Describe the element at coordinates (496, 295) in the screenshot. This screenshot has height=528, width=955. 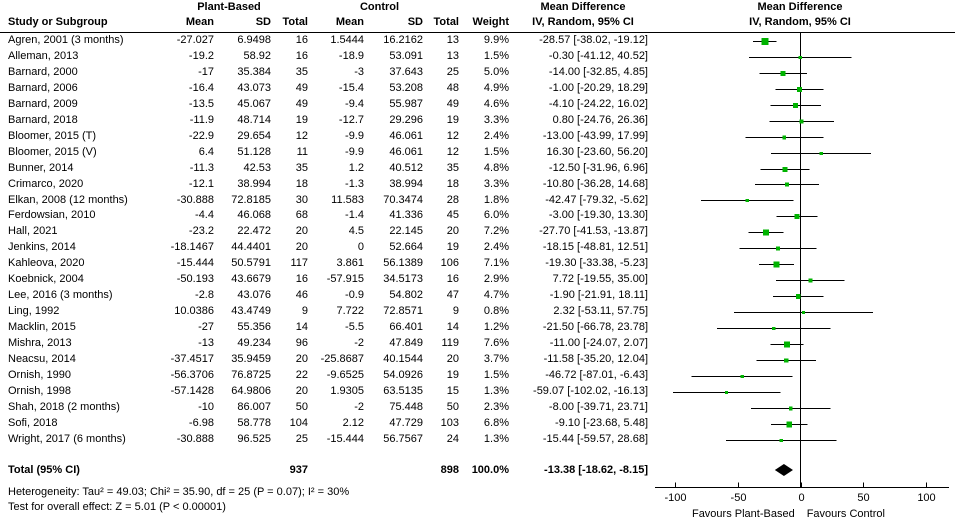
I see `weight-cell: 4.7%` at that location.